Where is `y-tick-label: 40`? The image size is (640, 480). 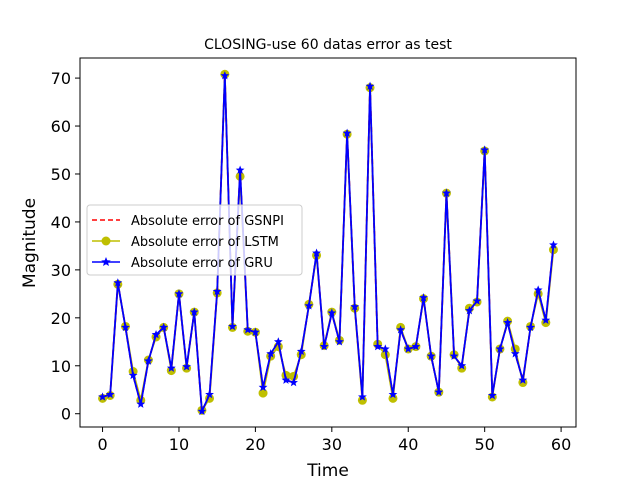 y-tick-label: 40 is located at coordinates (61, 222).